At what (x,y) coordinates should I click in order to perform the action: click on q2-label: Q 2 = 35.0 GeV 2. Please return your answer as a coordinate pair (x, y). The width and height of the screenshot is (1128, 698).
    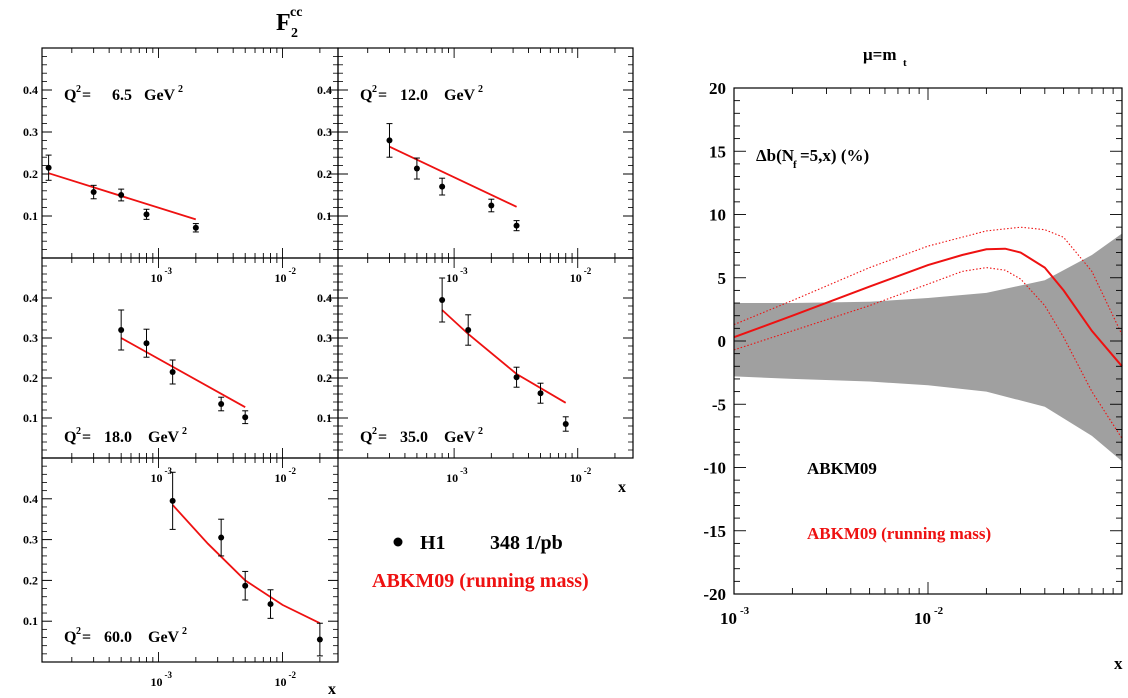
    Looking at the image, I should click on (421, 436).